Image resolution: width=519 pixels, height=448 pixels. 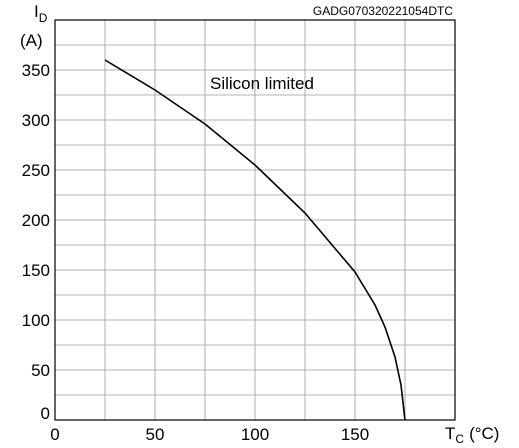 What do you see at coordinates (255, 434) in the screenshot?
I see `x-tick-label: 100` at bounding box center [255, 434].